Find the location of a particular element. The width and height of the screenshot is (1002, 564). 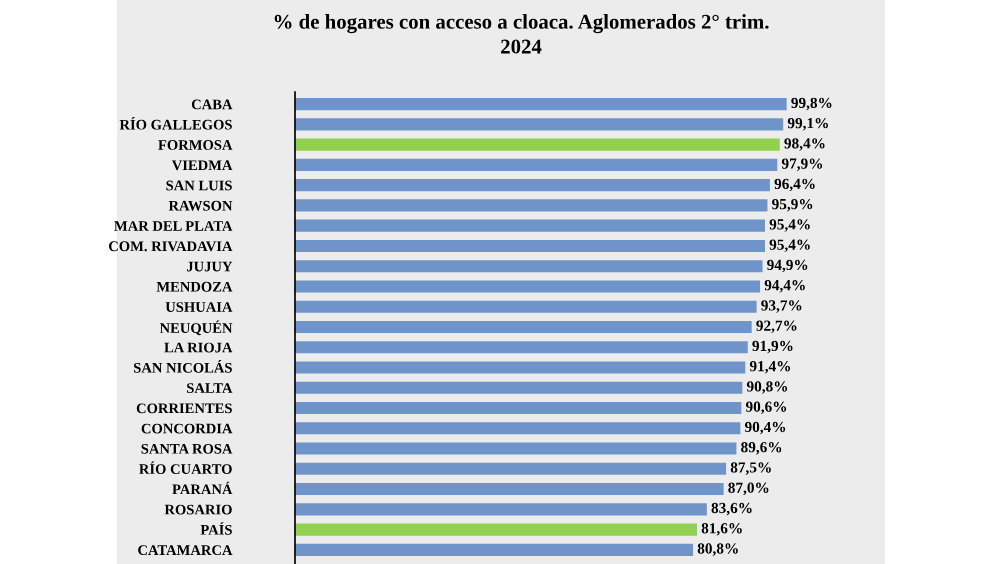

y-tick-label: ROSARIO is located at coordinates (198, 509).